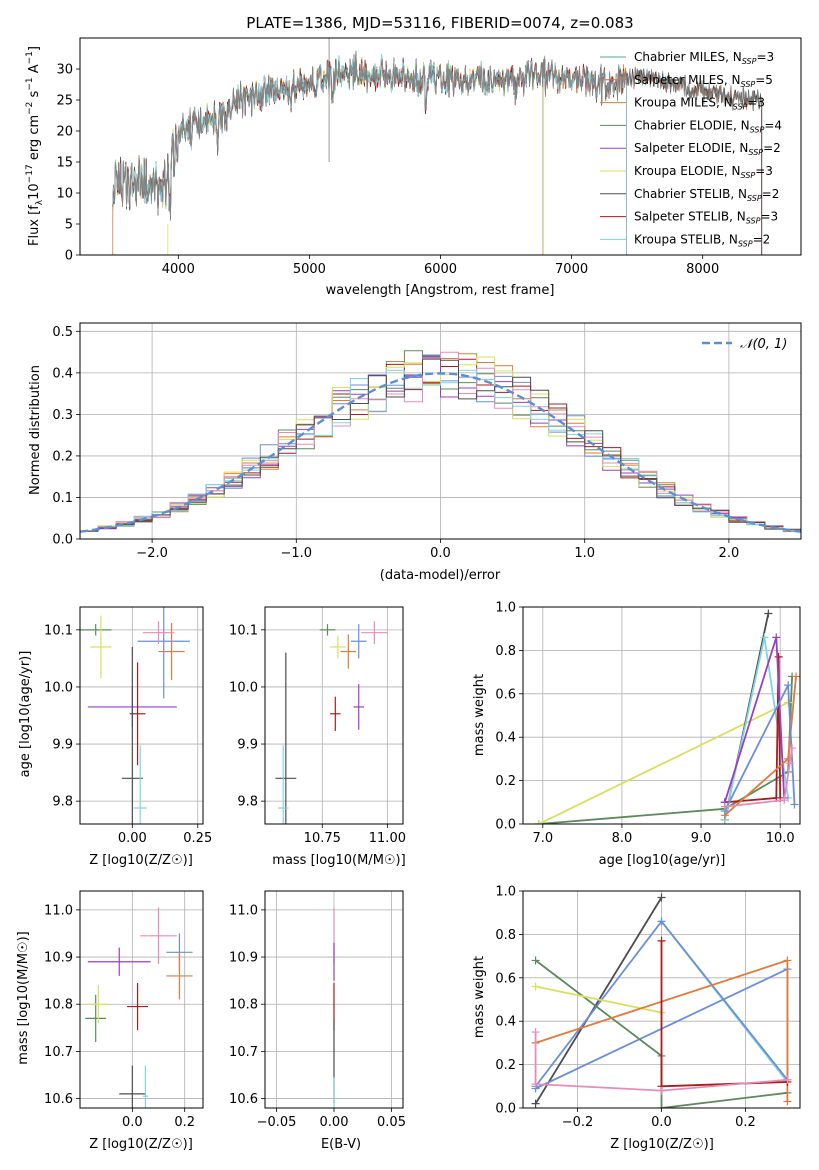  I want to click on spectrum-xtick-label: 6000, so click(440, 269).